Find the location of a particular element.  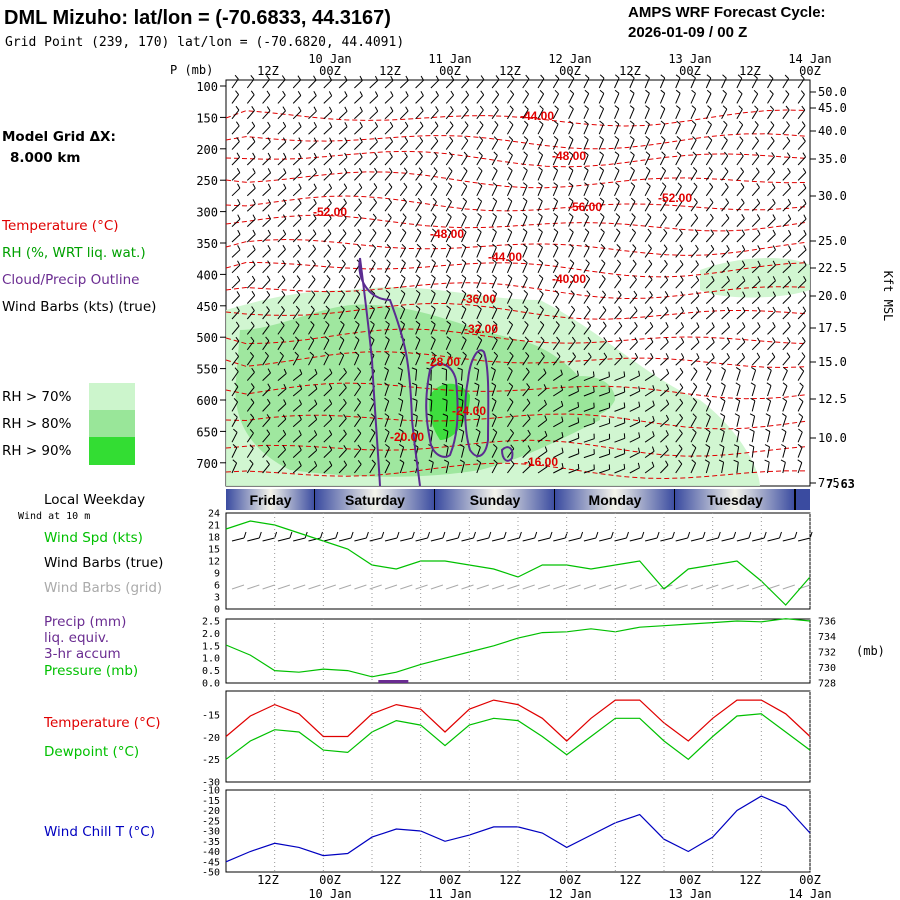

top-hour-label: 12Z is located at coordinates (390, 71).